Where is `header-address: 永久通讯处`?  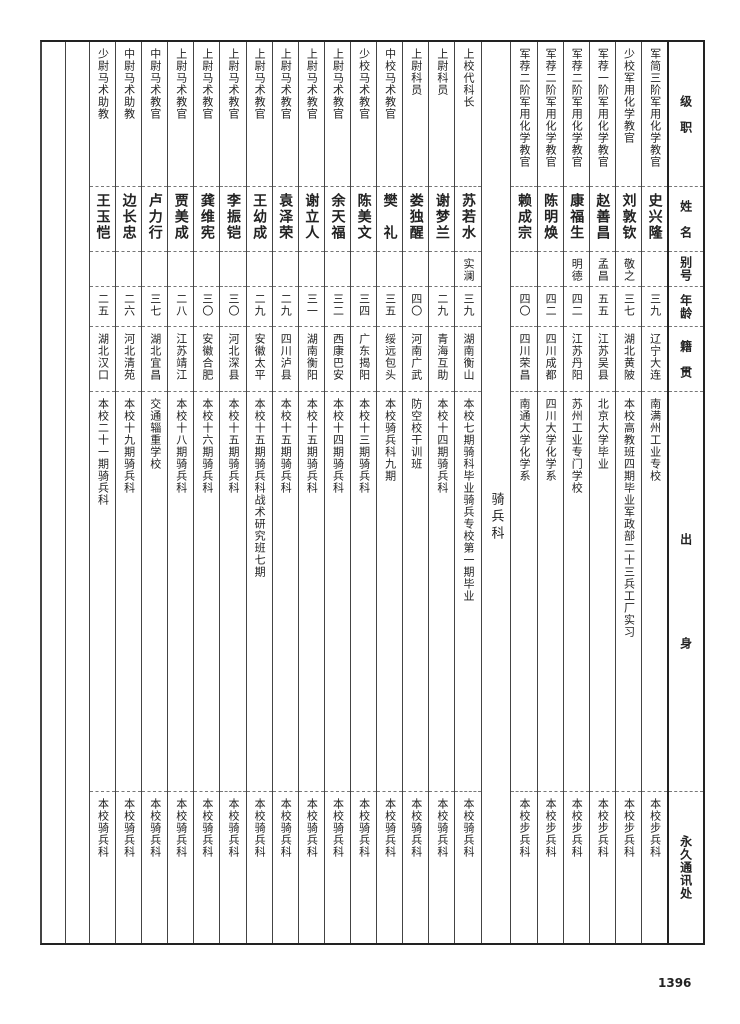 header-address: 永久通讯处 is located at coordinates (685, 867).